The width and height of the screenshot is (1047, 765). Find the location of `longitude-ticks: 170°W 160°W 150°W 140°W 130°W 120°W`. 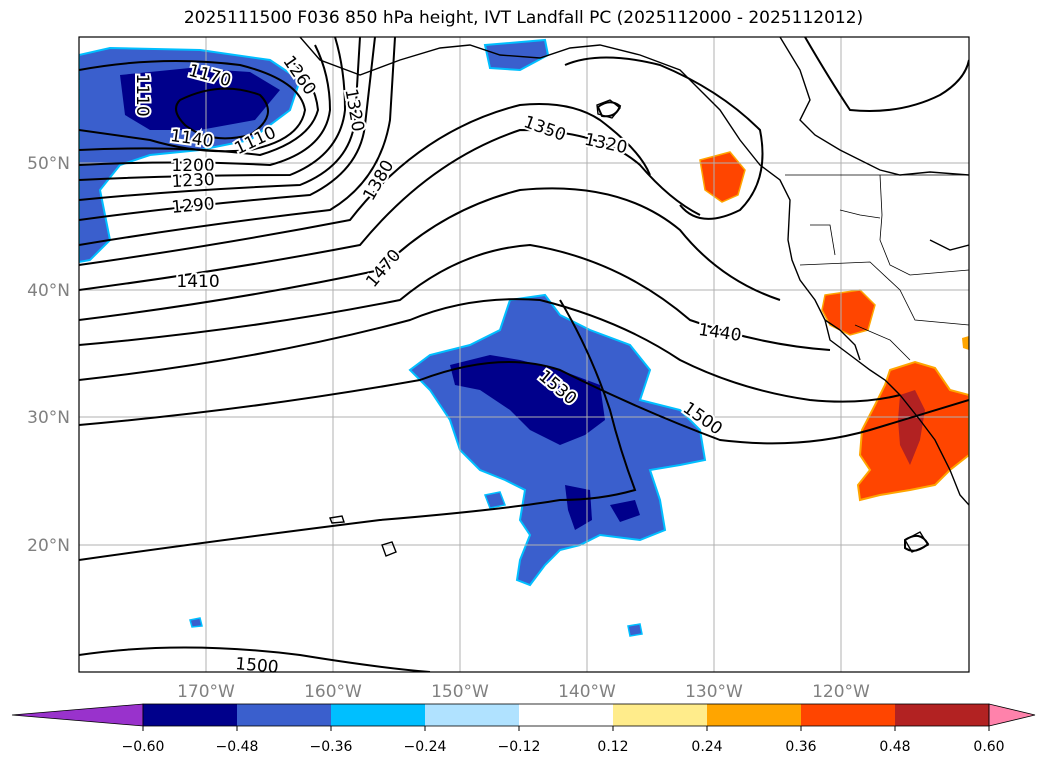

longitude-ticks: 170°W 160°W 150°W 140°W 130°W 120°W is located at coordinates (523, 692).